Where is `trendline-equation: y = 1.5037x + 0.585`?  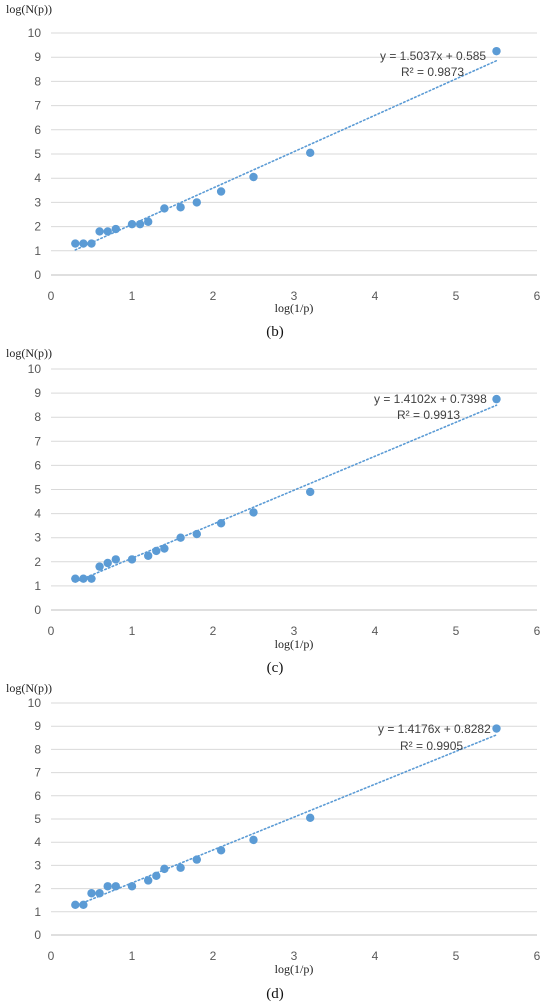
trendline-equation: y = 1.5037x + 0.585 is located at coordinates (433, 56).